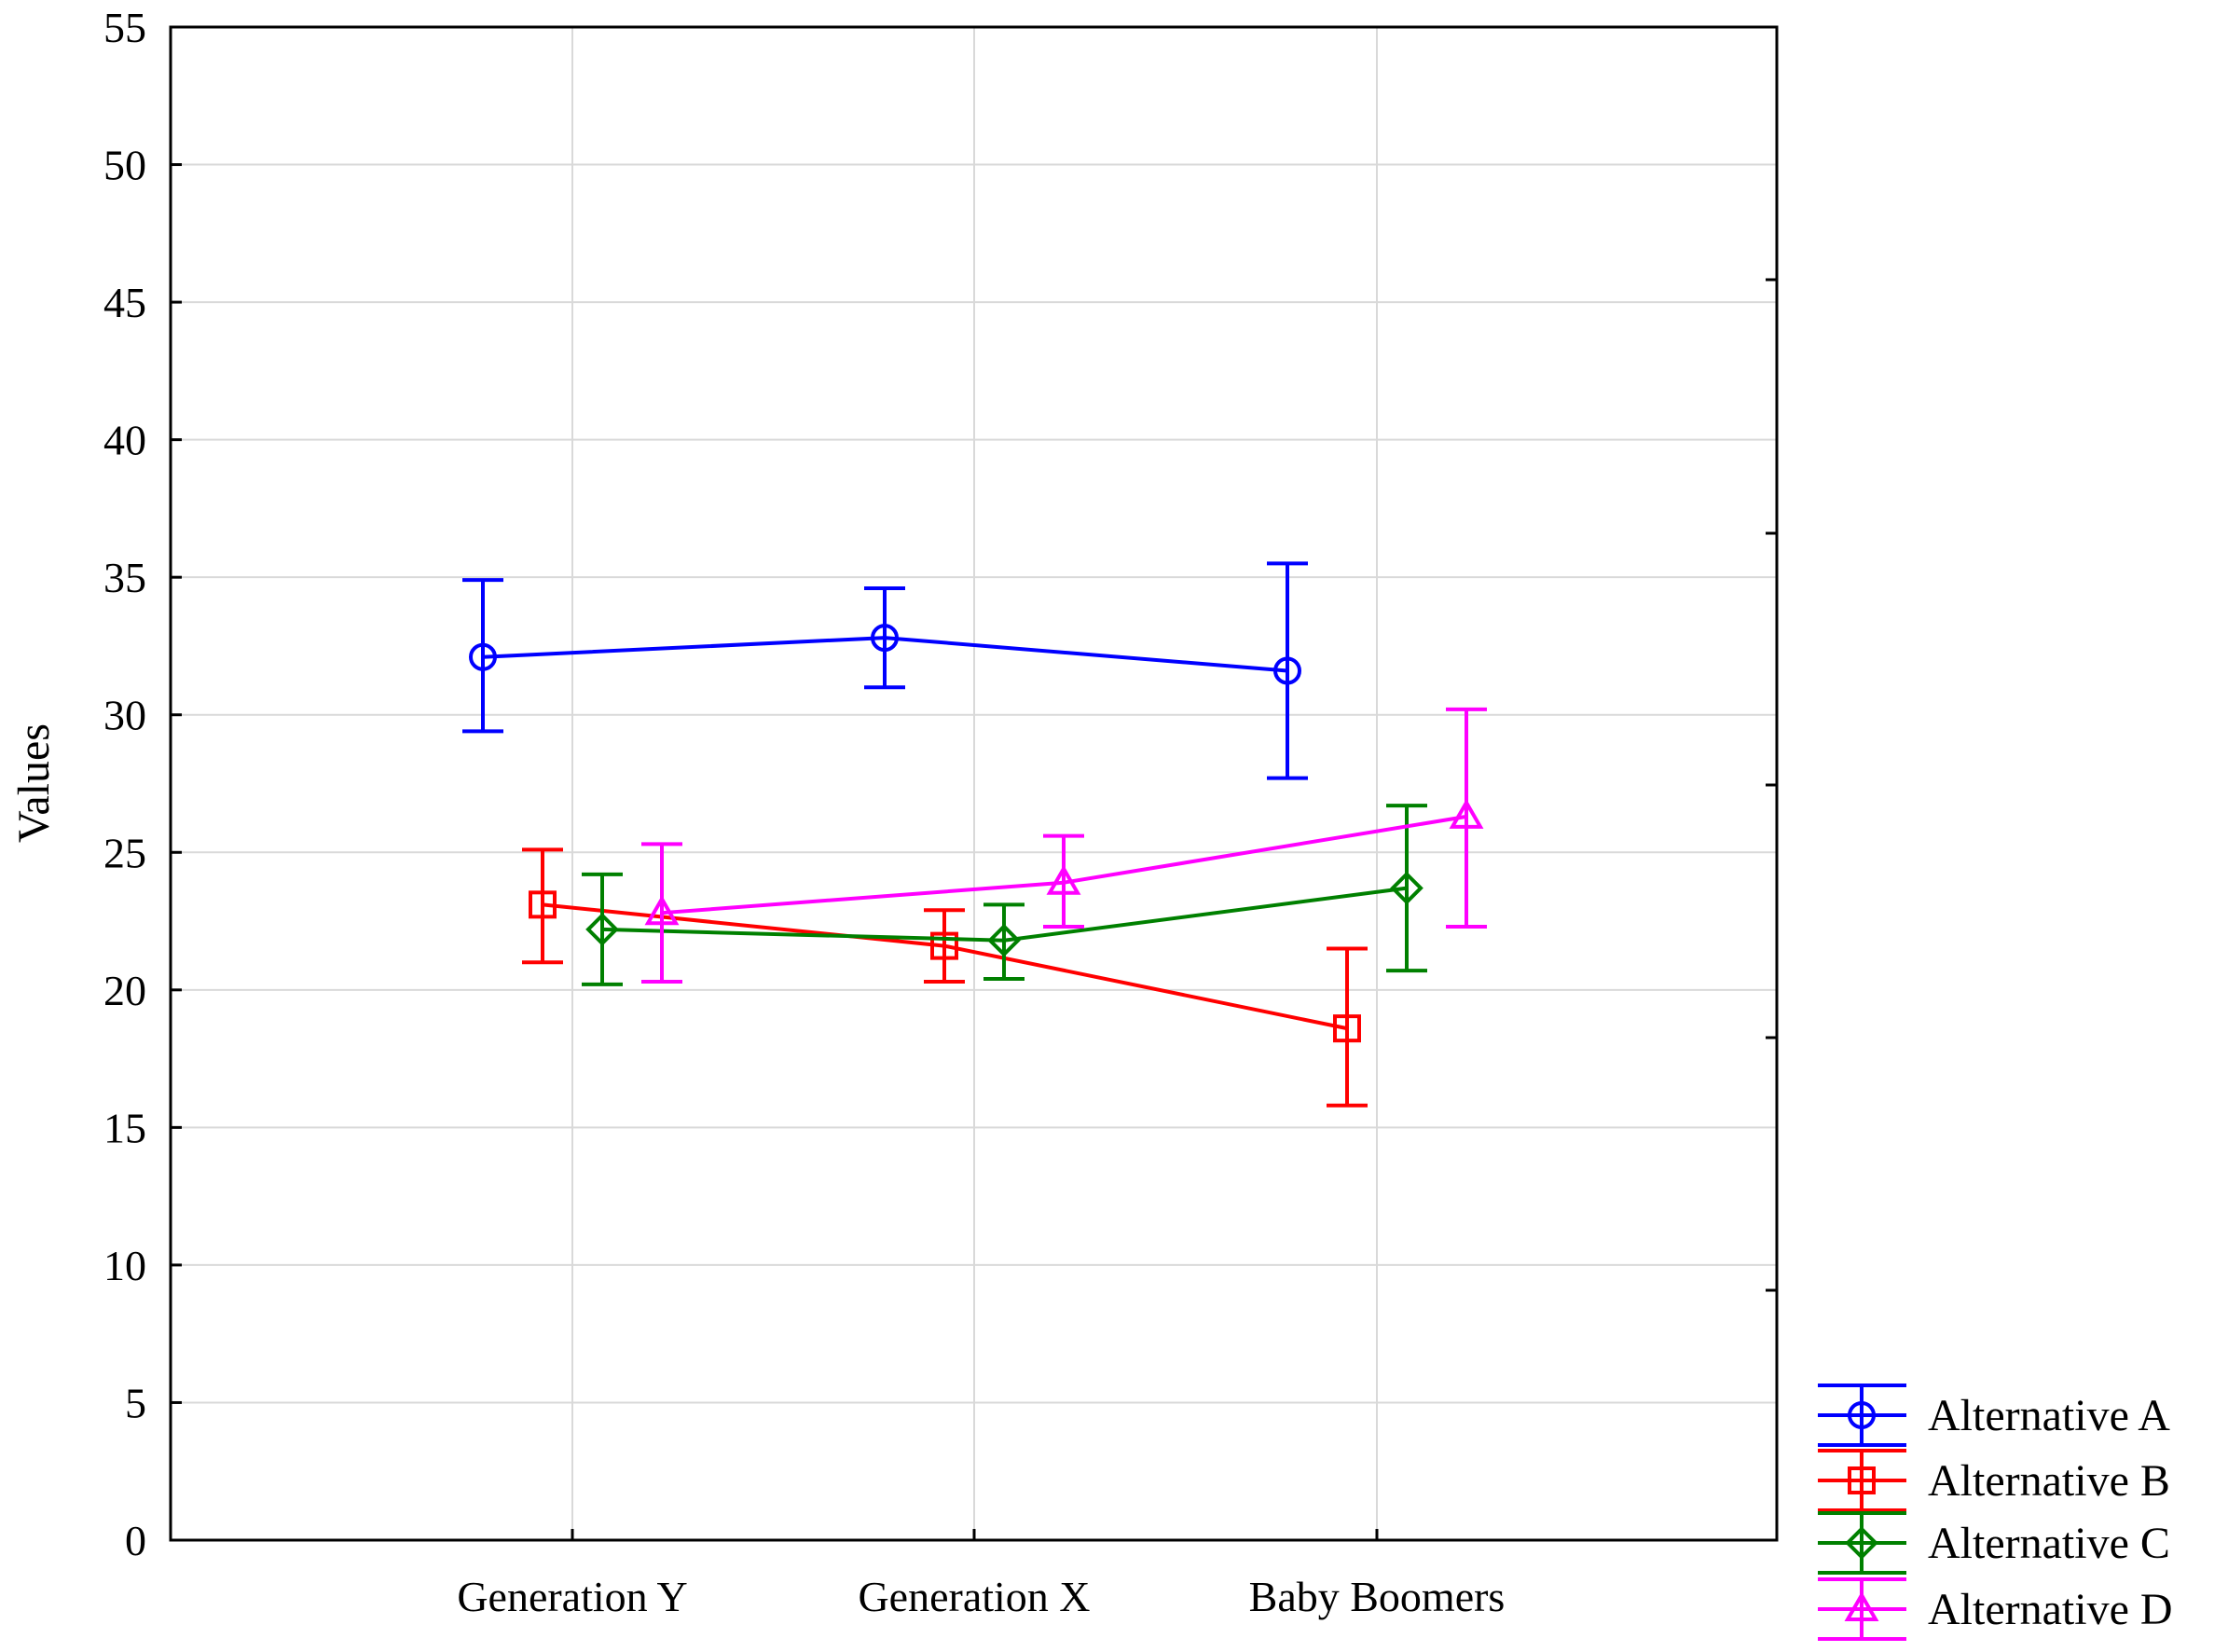  I want to click on legend-item: Alternative B, so click(1994, 1480).